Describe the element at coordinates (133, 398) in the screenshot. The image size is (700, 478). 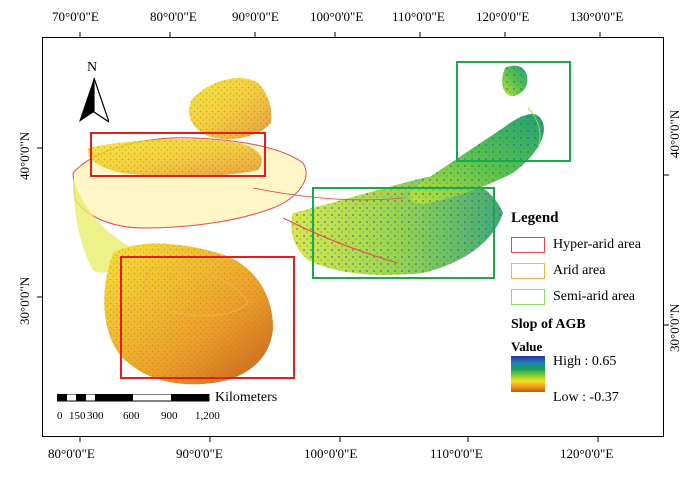
I see `scale-bar-graphic` at that location.